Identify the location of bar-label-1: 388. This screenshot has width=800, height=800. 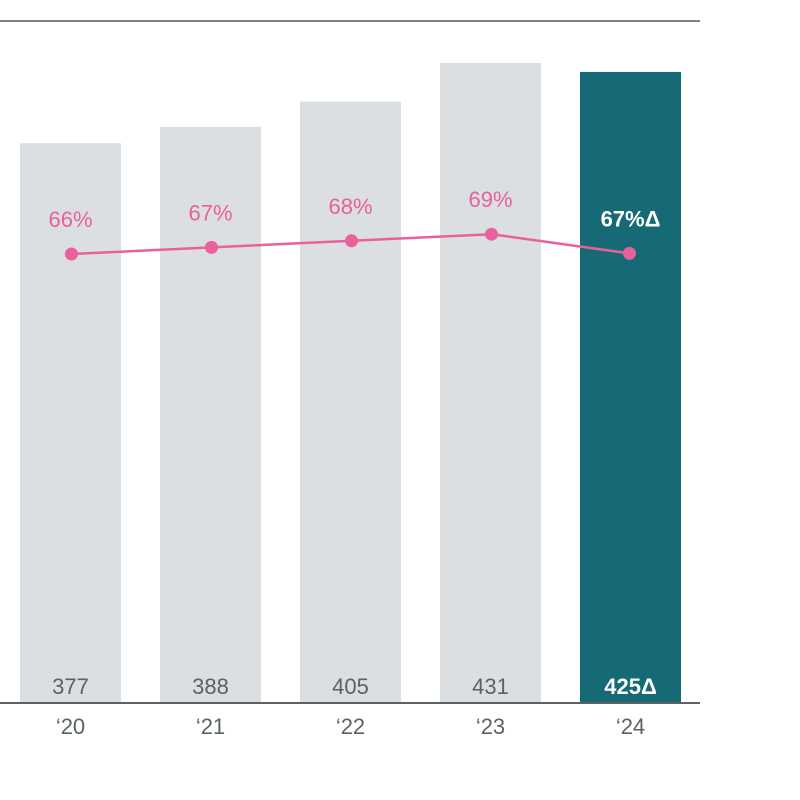
(210, 686).